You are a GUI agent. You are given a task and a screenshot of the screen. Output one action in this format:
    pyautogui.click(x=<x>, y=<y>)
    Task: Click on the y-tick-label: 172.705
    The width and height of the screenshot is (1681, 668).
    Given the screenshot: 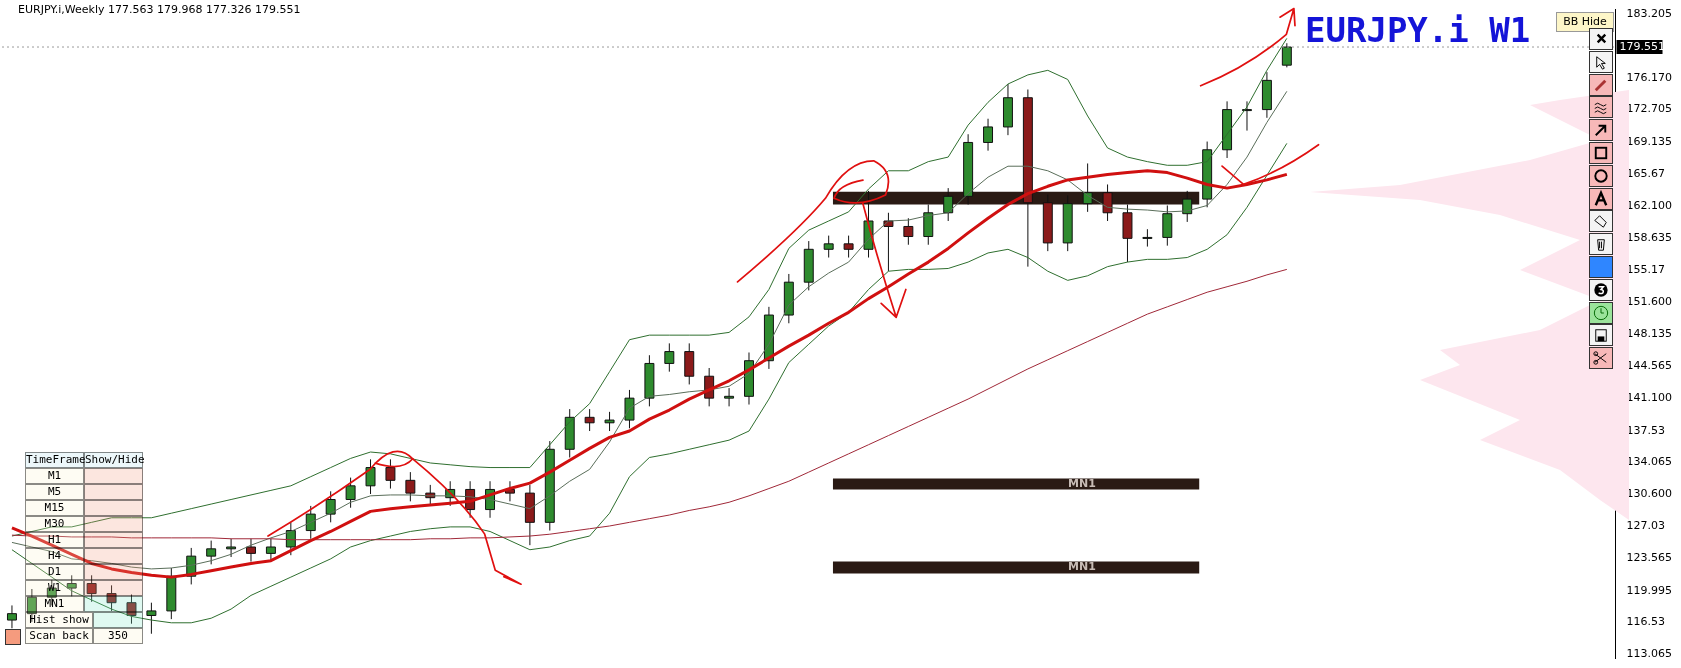 What is the action you would take?
    pyautogui.click(x=1649, y=109)
    